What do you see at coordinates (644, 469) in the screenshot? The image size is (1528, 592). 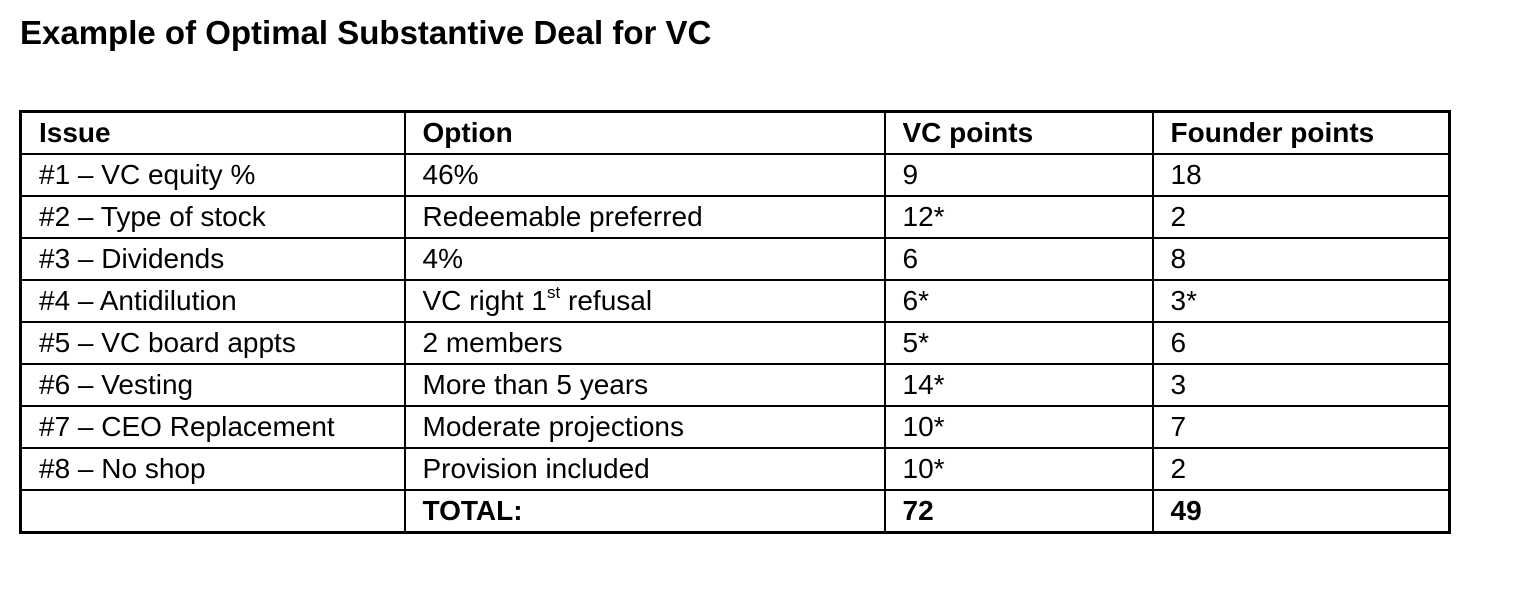 I see `option-cell: Provision included` at bounding box center [644, 469].